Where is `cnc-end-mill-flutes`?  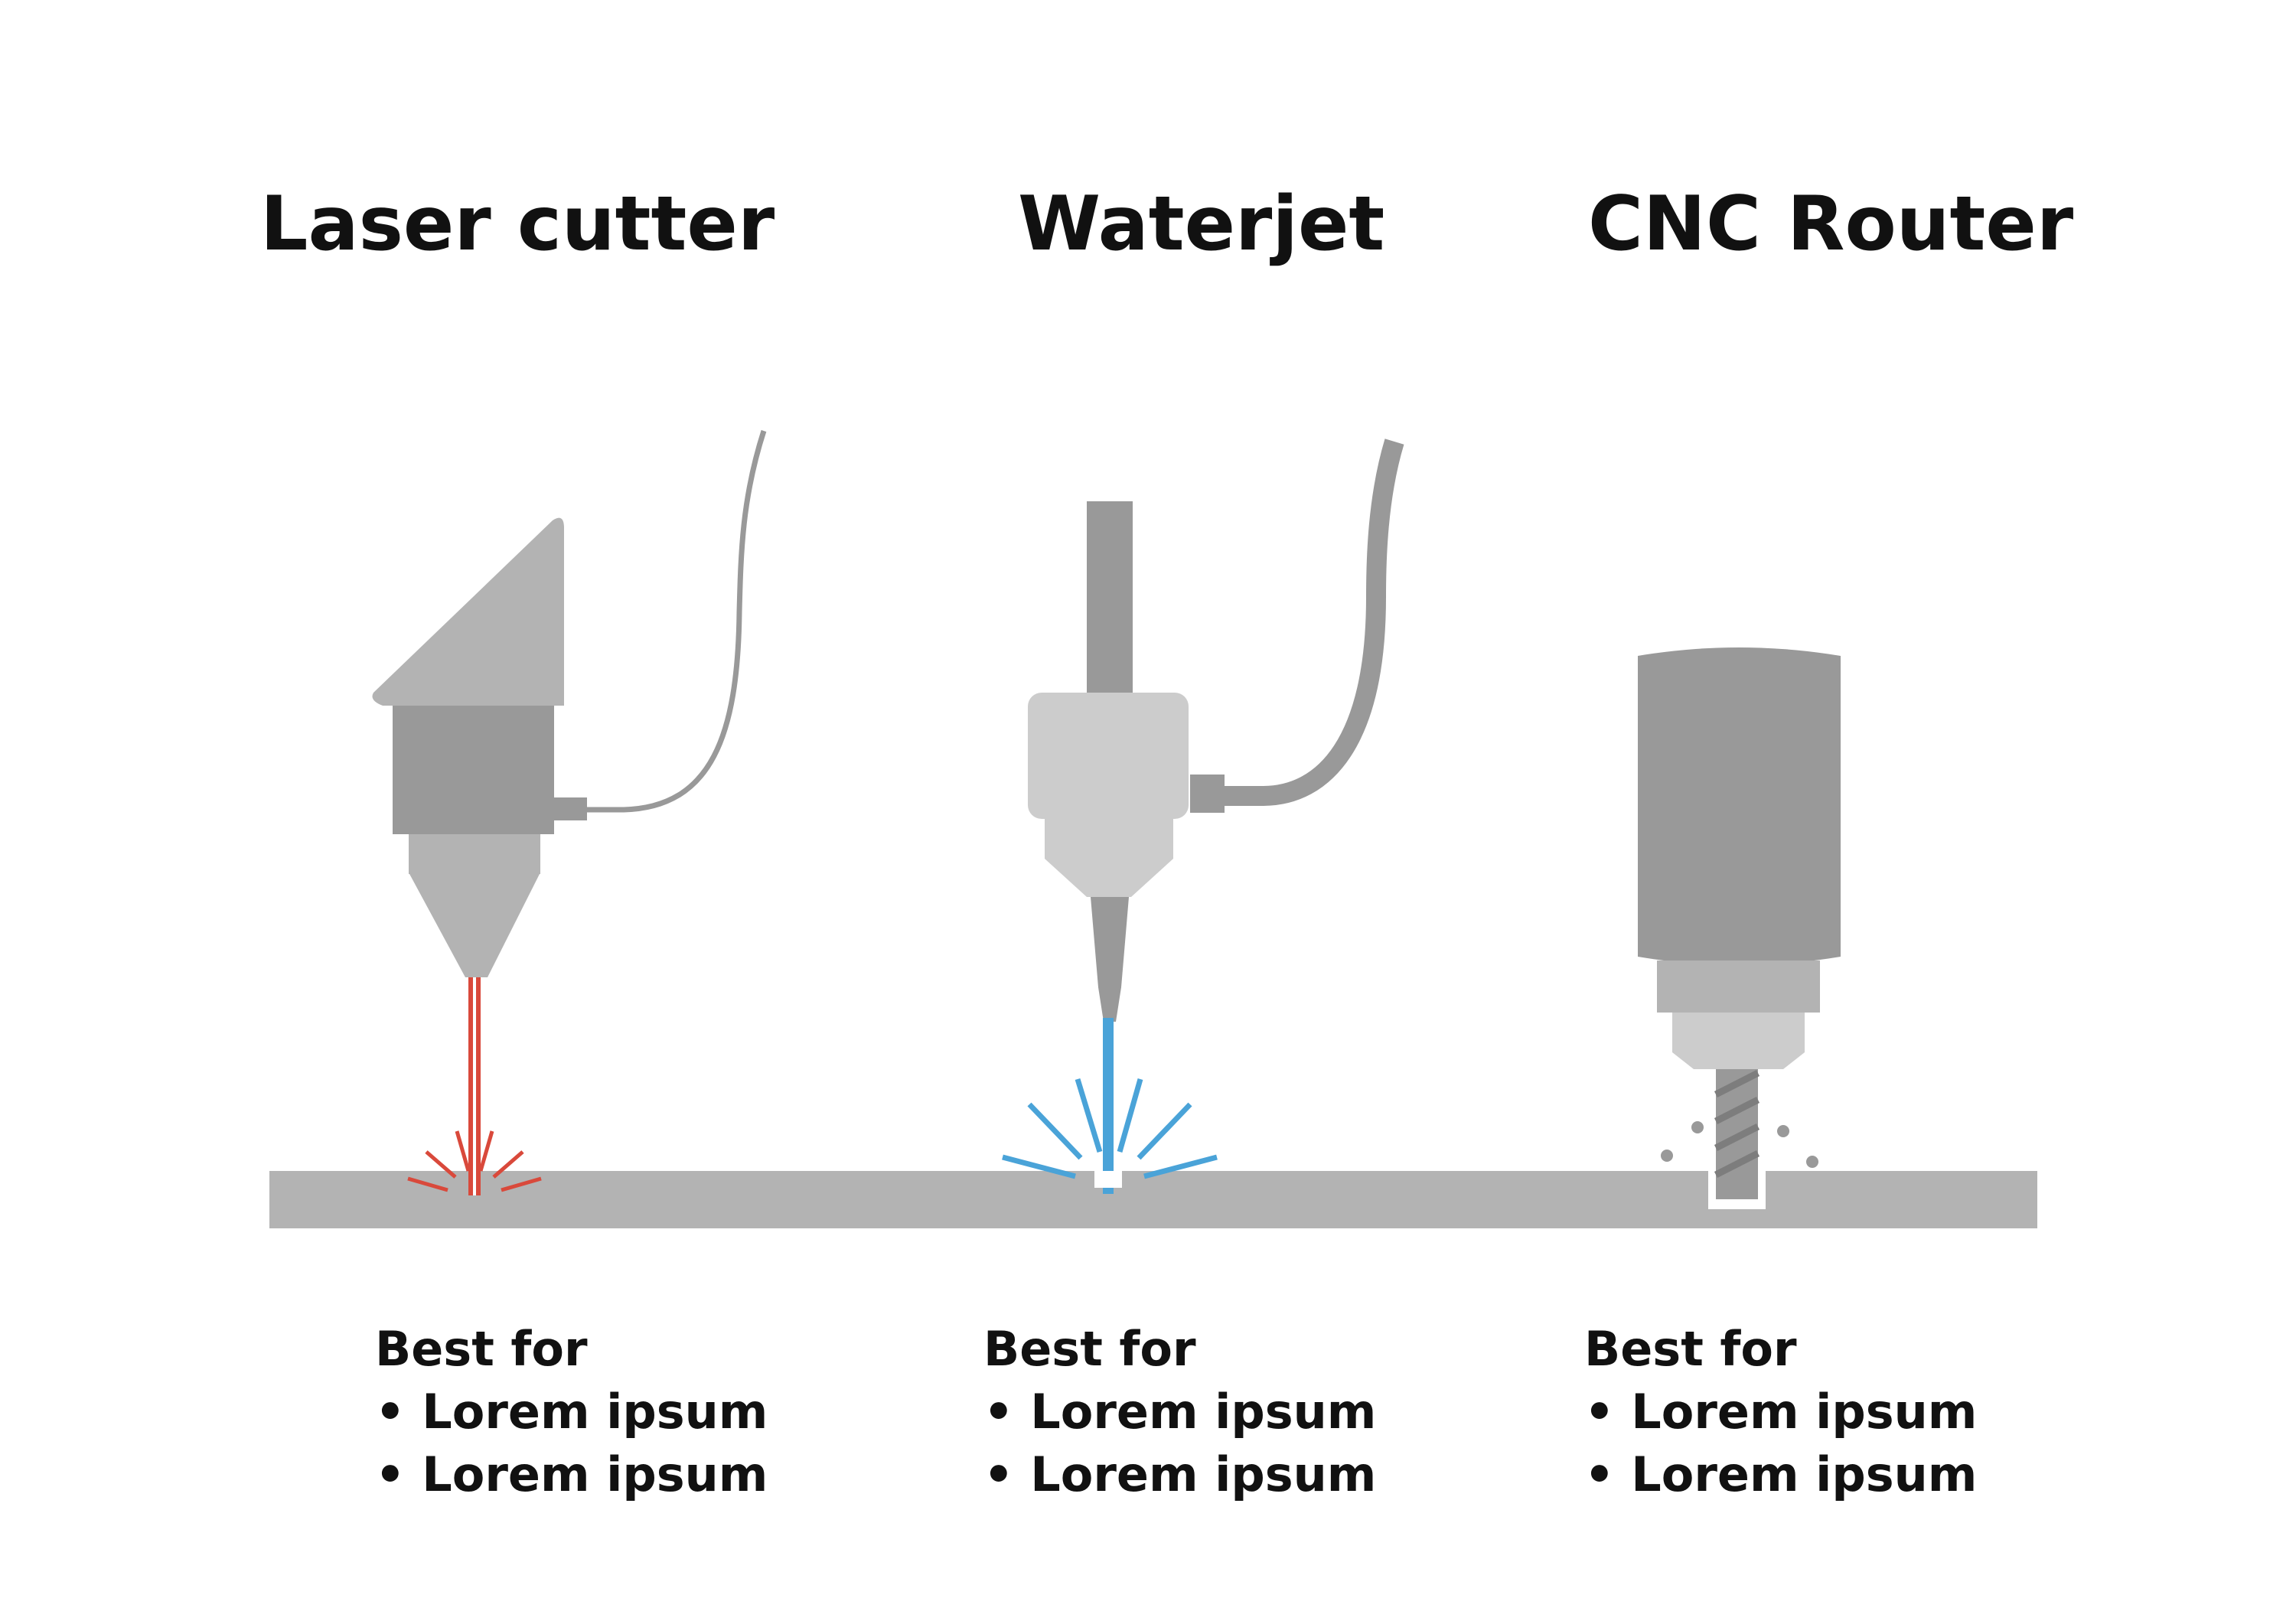
cnc-end-mill-flutes is located at coordinates (1737, 1124).